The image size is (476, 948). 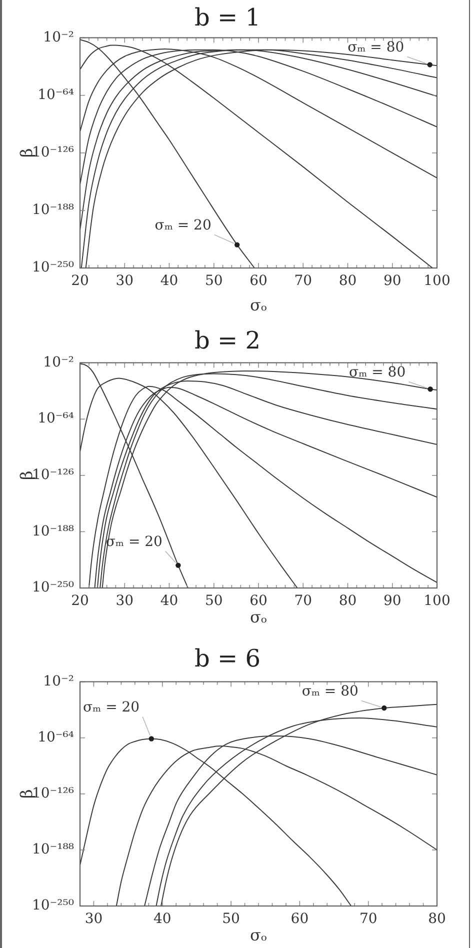 I want to click on chart-title: b = 6, so click(x=227, y=658).